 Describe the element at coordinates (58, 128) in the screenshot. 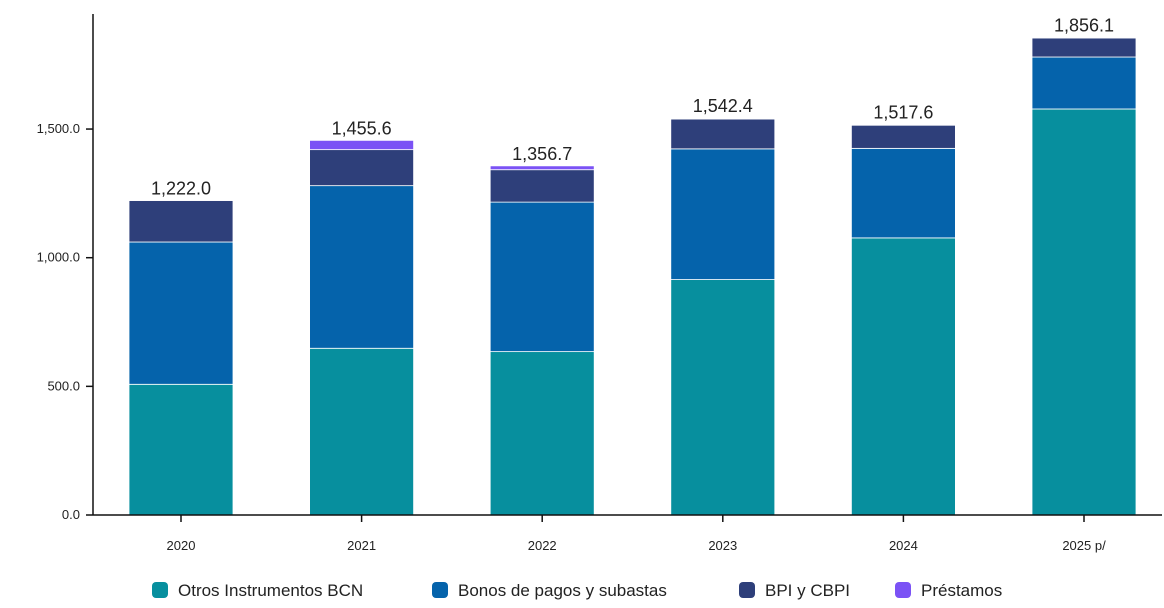

I see `y-tick-label: 1,500.0` at that location.